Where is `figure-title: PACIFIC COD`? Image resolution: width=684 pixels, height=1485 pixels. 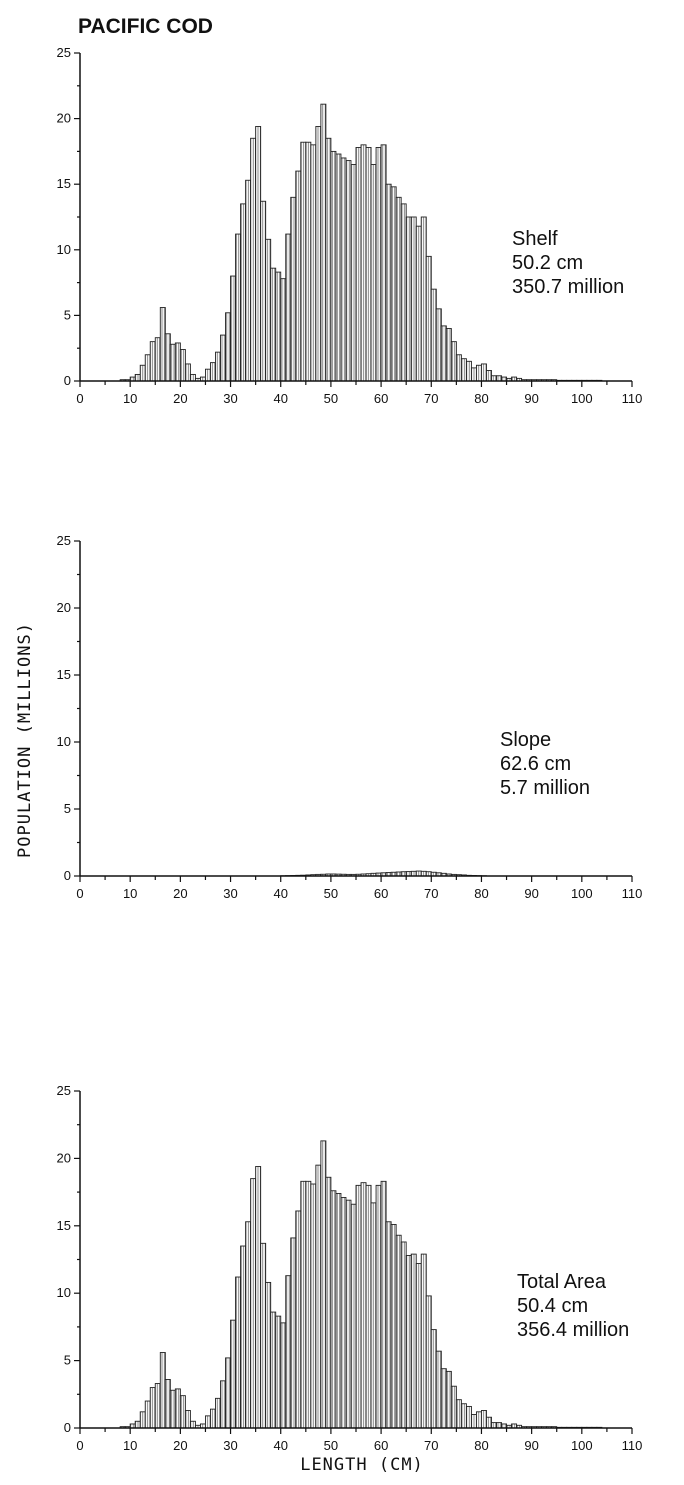
figure-title: PACIFIC COD is located at coordinates (145, 26).